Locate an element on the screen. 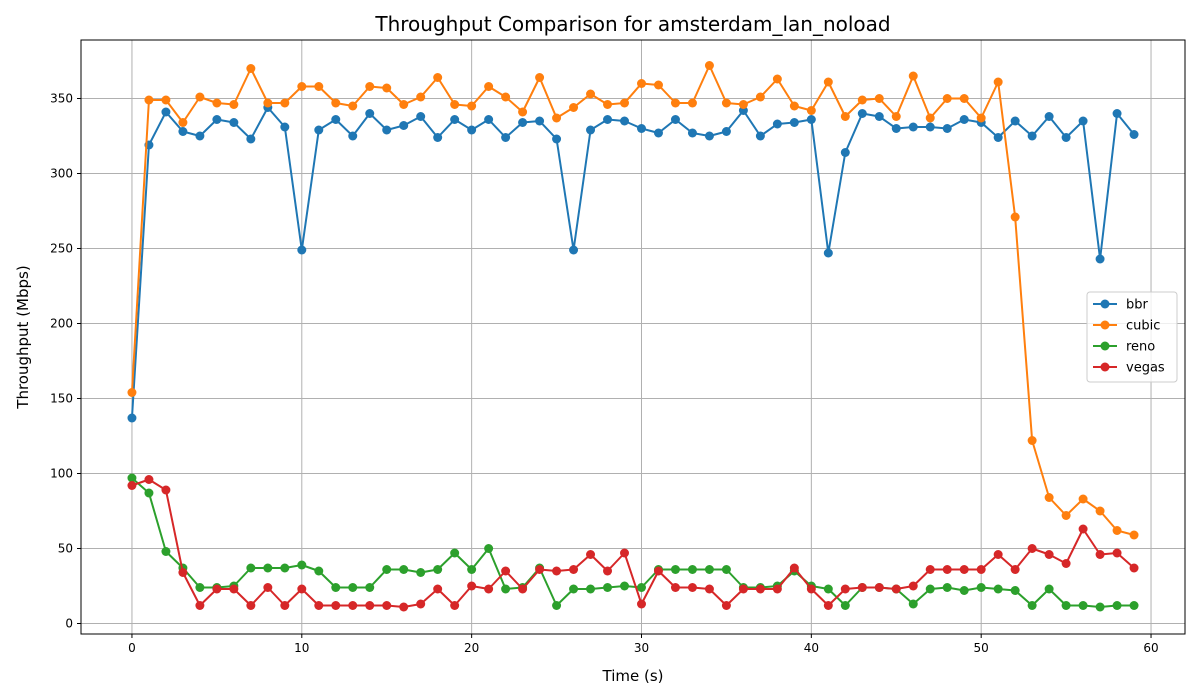  legend-item-bbr: bbr is located at coordinates (1121, 305).